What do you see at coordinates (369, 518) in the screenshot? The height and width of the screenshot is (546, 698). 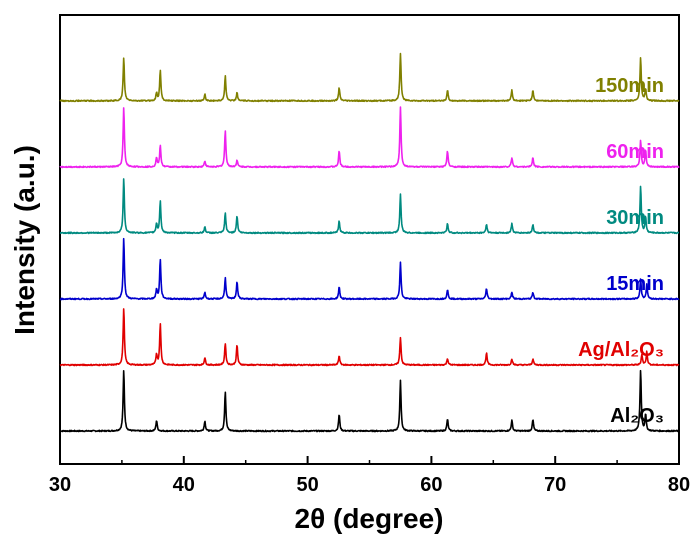 I see `x-axis-label: 2θ (degree)` at bounding box center [369, 518].